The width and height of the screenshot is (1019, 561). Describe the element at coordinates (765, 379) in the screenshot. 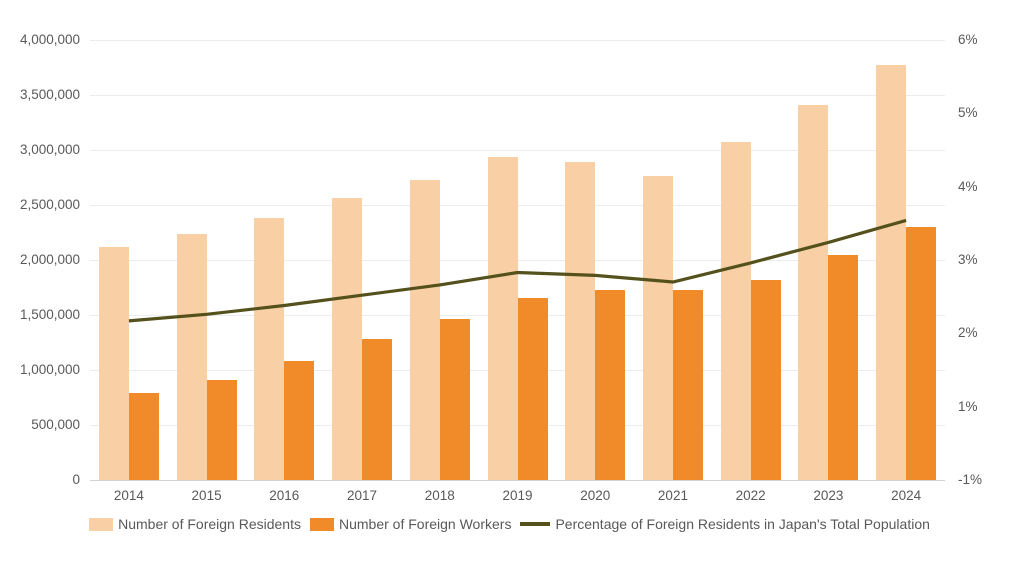

I see `foreign-workers-bar-2022` at that location.